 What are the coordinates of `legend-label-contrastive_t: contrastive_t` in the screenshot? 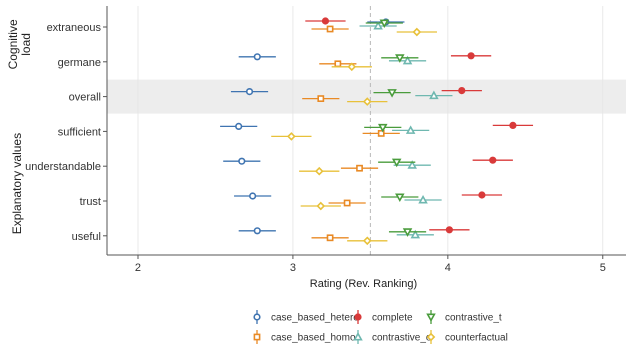 It's located at (473, 318).